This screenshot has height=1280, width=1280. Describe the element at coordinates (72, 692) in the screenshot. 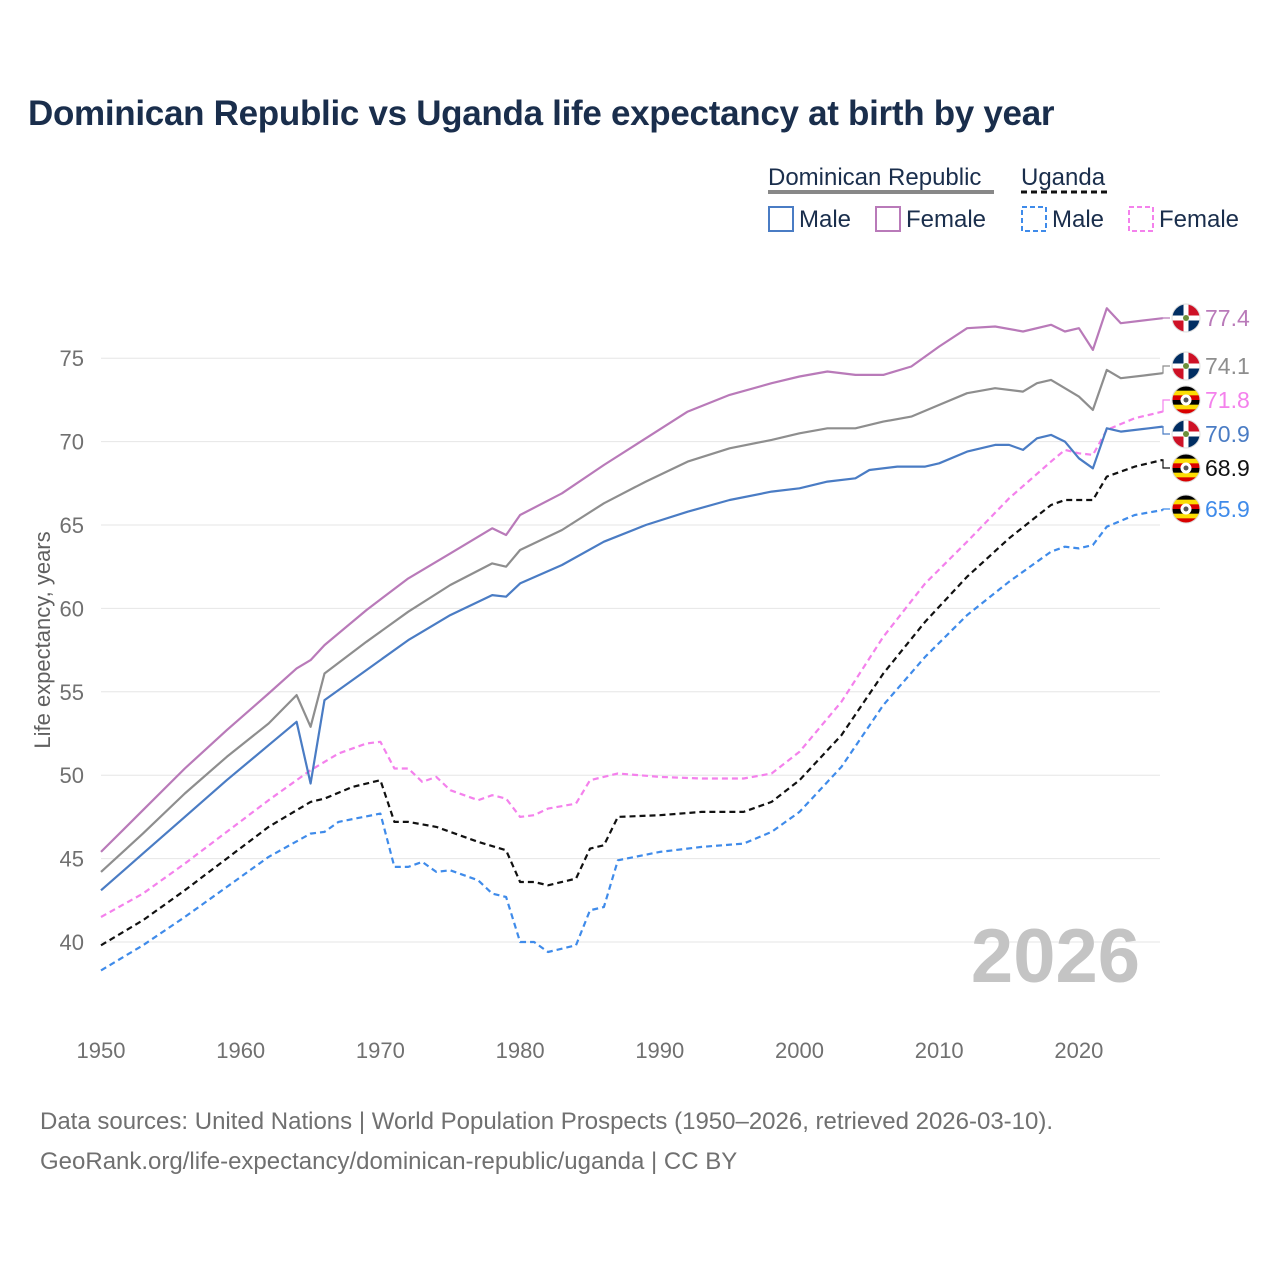

I see `y-tick-label: 55` at that location.